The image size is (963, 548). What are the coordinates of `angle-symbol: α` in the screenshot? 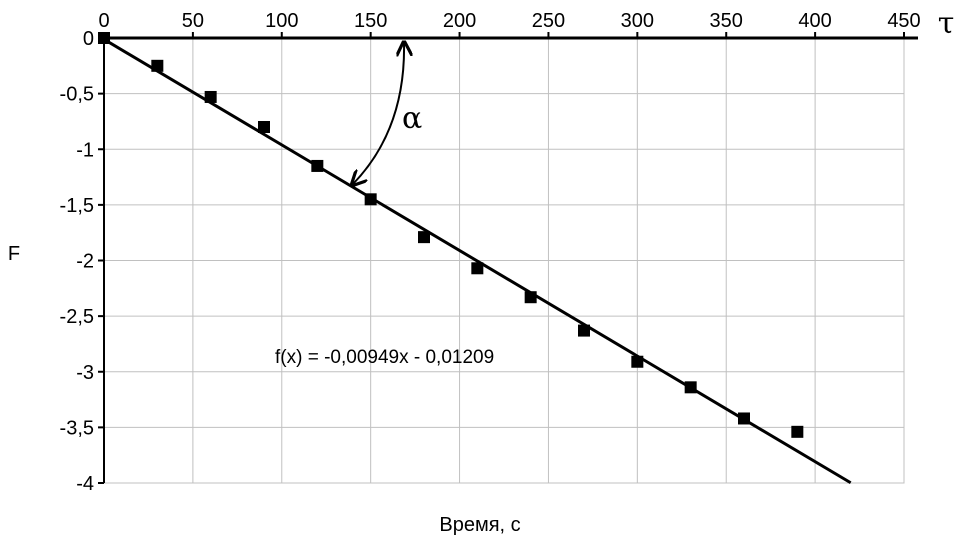 It's located at (412, 118).